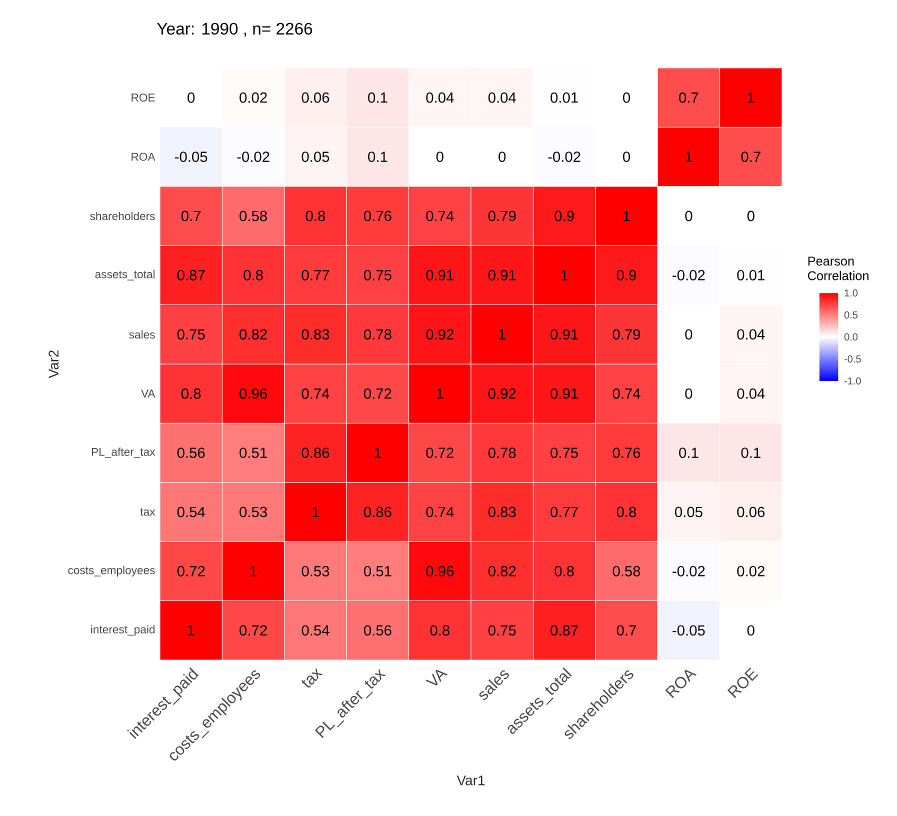 The width and height of the screenshot is (897, 816). Describe the element at coordinates (688, 630) in the screenshot. I see `data-label: -0.05` at that location.